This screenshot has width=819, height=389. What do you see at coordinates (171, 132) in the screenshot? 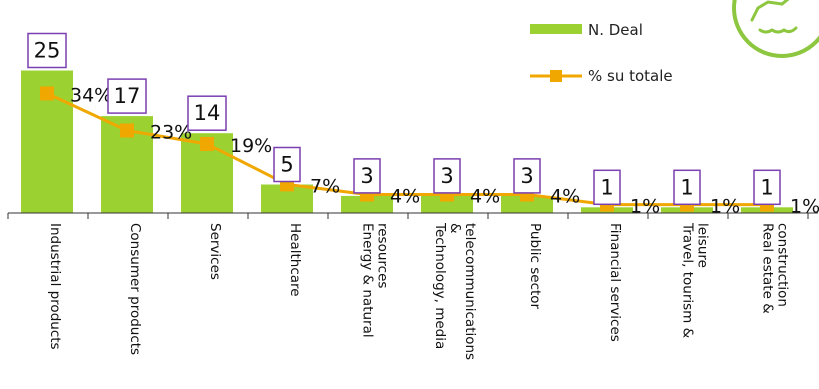
I see `percent-label: 23%` at bounding box center [171, 132].